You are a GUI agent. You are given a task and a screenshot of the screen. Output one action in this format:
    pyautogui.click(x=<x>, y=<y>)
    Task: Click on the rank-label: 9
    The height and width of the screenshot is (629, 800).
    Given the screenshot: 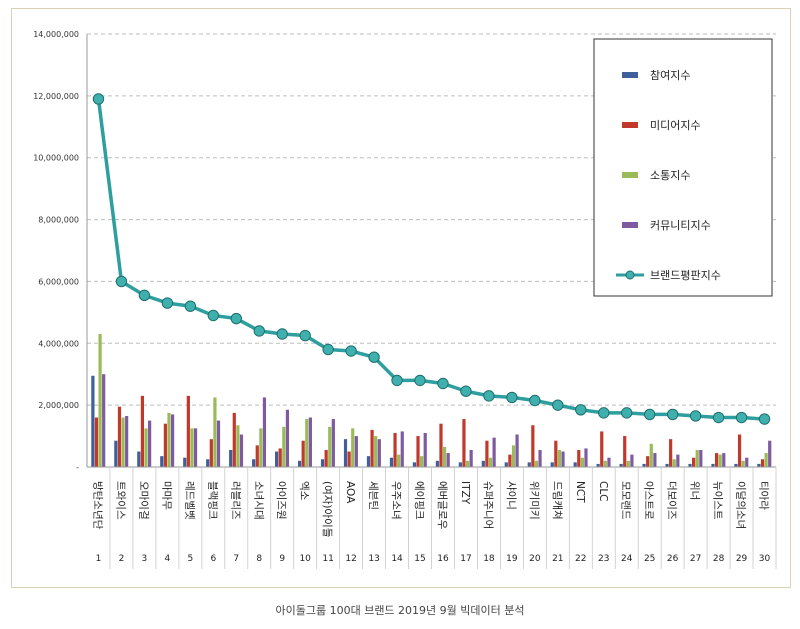 What is the action you would take?
    pyautogui.click(x=282, y=559)
    